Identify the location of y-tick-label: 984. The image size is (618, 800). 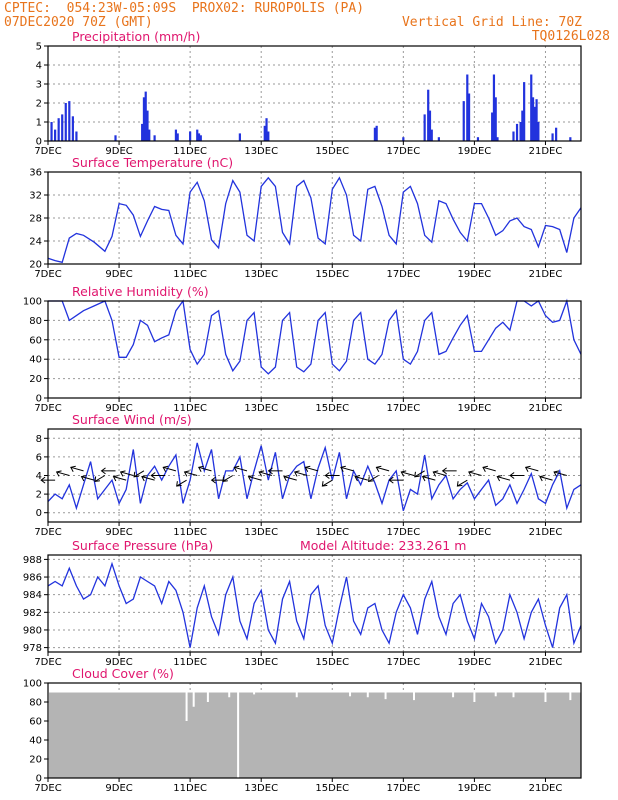
(32, 595).